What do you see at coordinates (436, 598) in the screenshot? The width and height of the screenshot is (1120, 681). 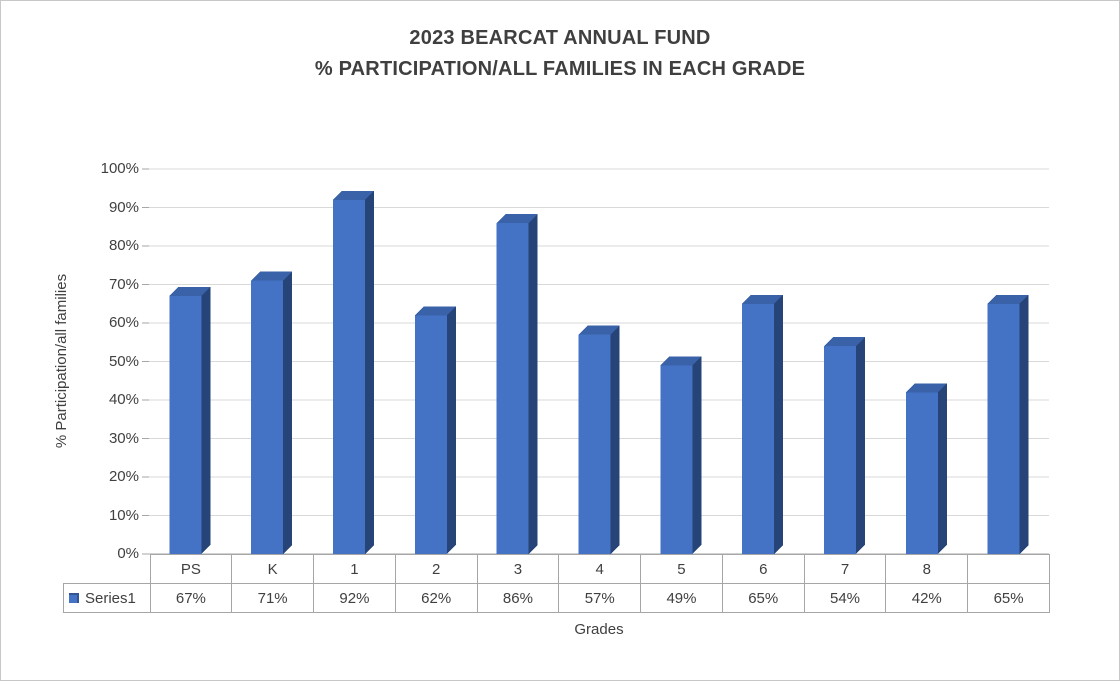 I see `data-table-value: 62%` at bounding box center [436, 598].